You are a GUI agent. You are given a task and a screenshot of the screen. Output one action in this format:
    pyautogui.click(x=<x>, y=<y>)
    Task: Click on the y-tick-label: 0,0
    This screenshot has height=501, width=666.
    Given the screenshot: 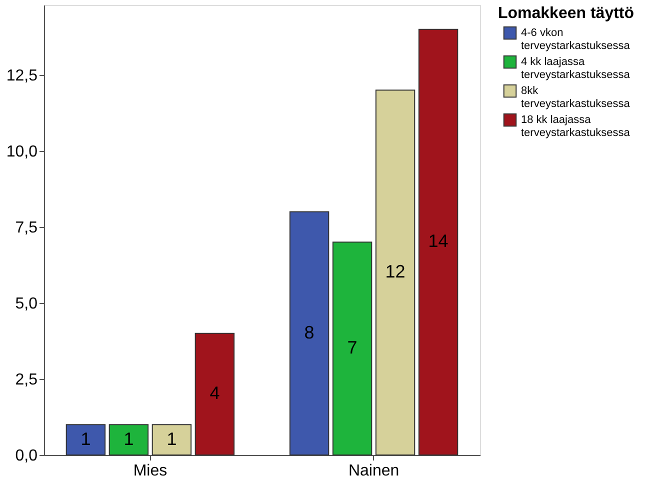 What is the action you would take?
    pyautogui.click(x=26, y=456)
    